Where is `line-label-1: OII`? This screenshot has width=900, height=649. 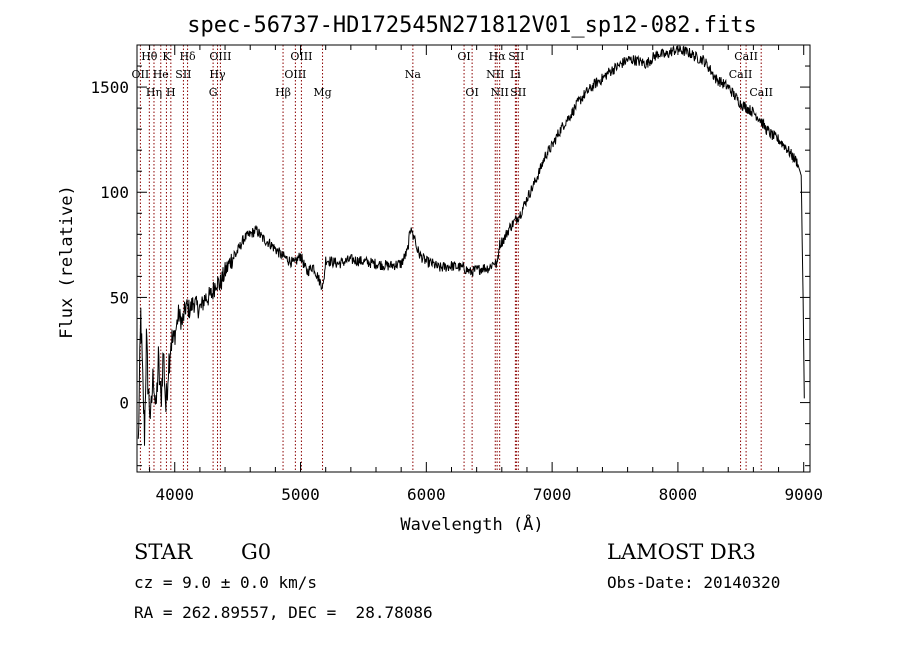
line-label-1: OII is located at coordinates (141, 74).